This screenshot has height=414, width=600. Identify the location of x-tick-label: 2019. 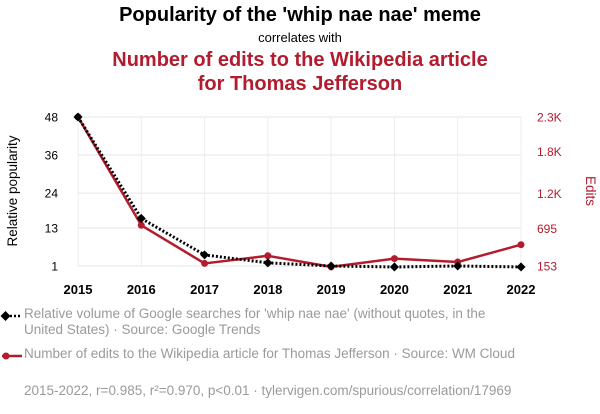
(331, 289).